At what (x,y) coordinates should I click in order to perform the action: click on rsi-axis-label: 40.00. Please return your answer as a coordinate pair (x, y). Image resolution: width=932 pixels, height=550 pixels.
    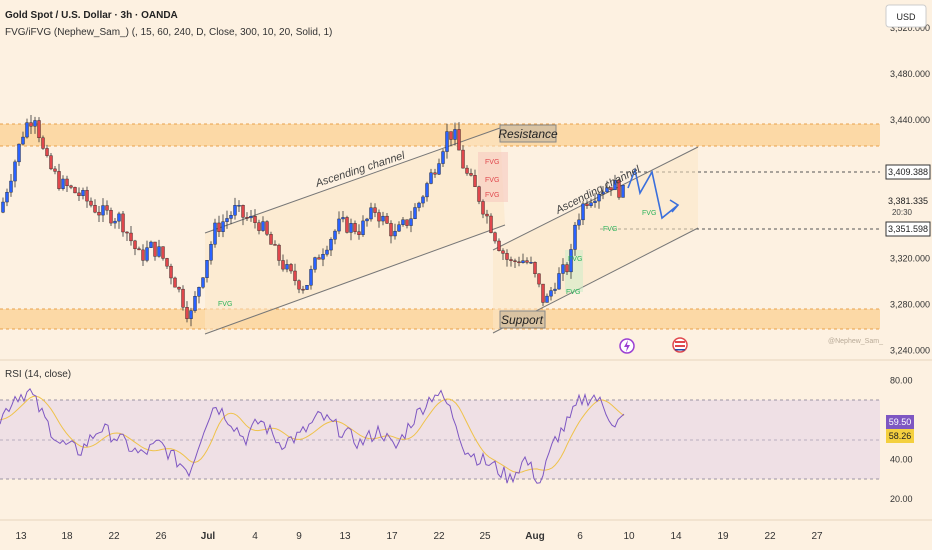
    Looking at the image, I should click on (901, 459).